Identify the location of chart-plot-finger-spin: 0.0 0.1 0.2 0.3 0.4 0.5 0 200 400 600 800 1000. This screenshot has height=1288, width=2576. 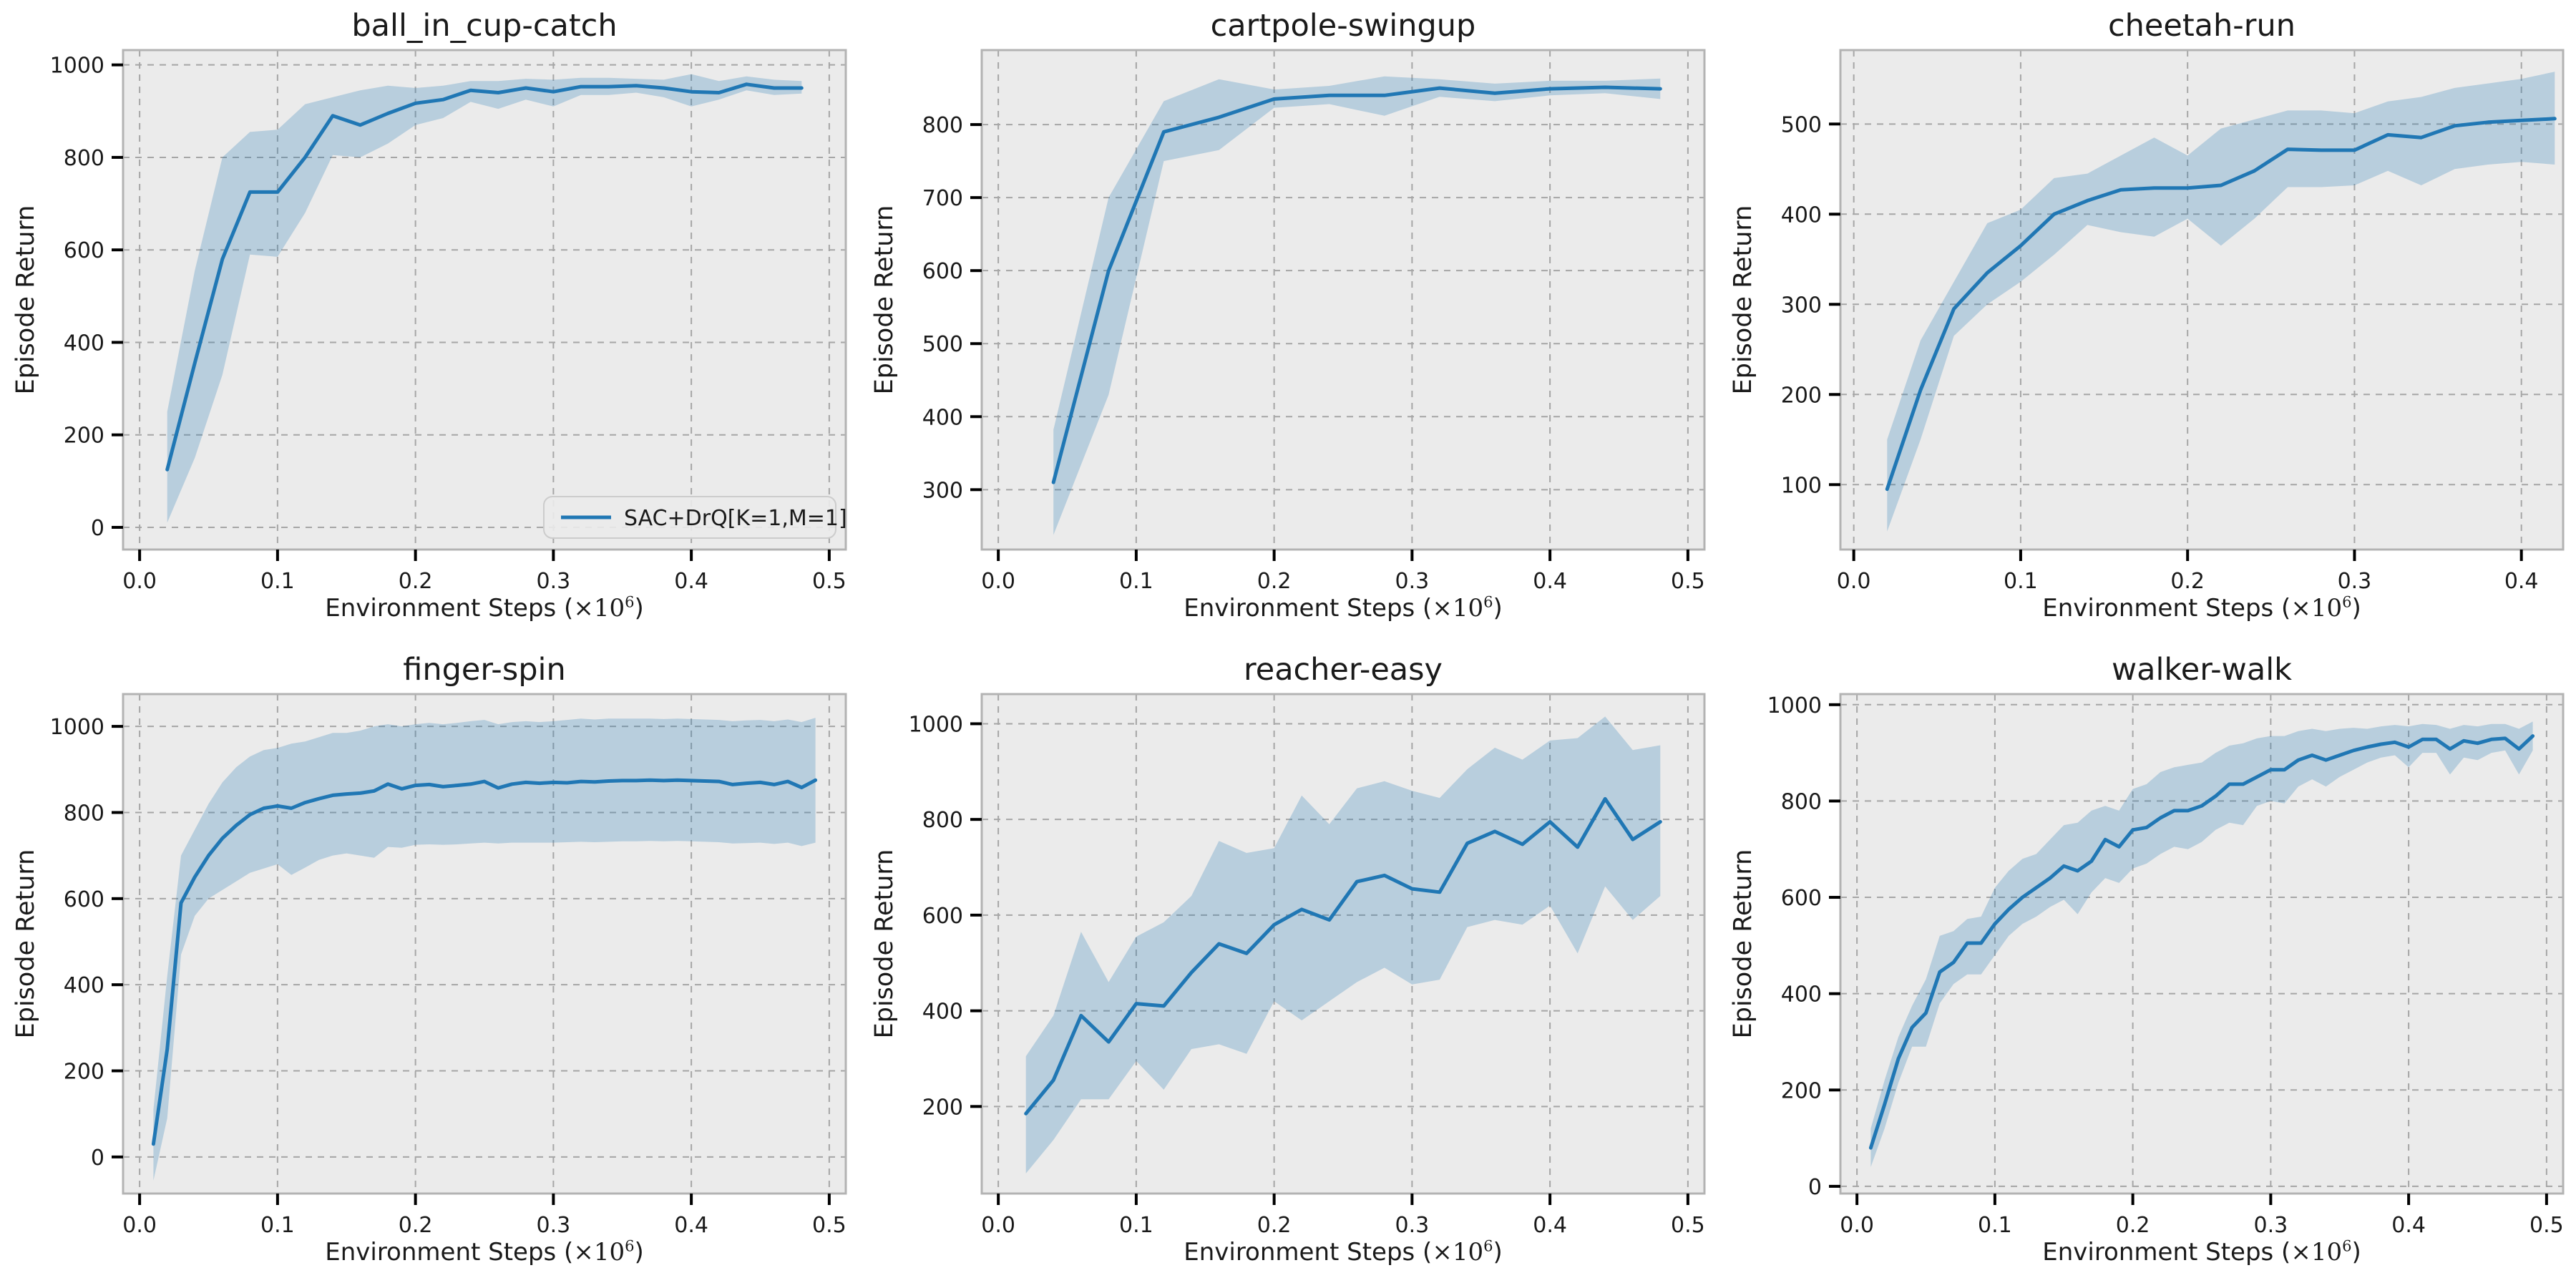
(448, 965).